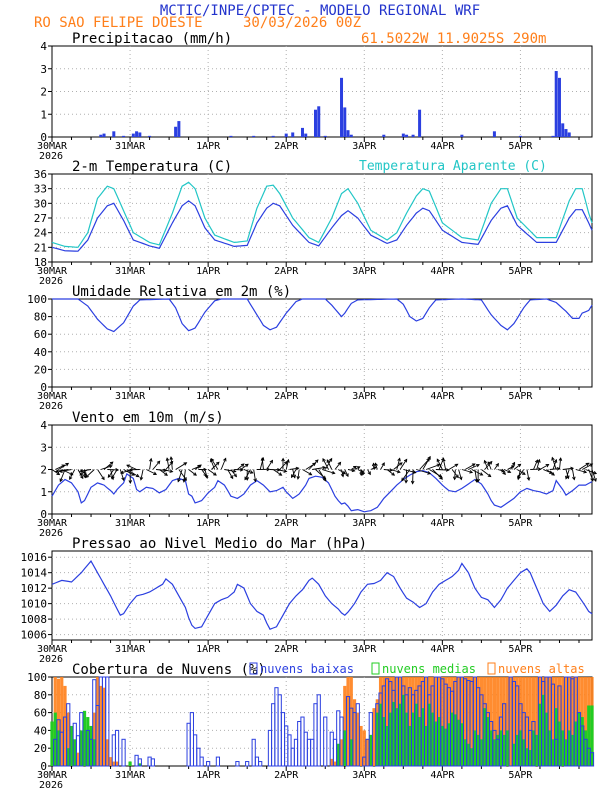 This screenshot has height=792, width=612. I want to click on y-tick-label: 60, so click(40, 713).